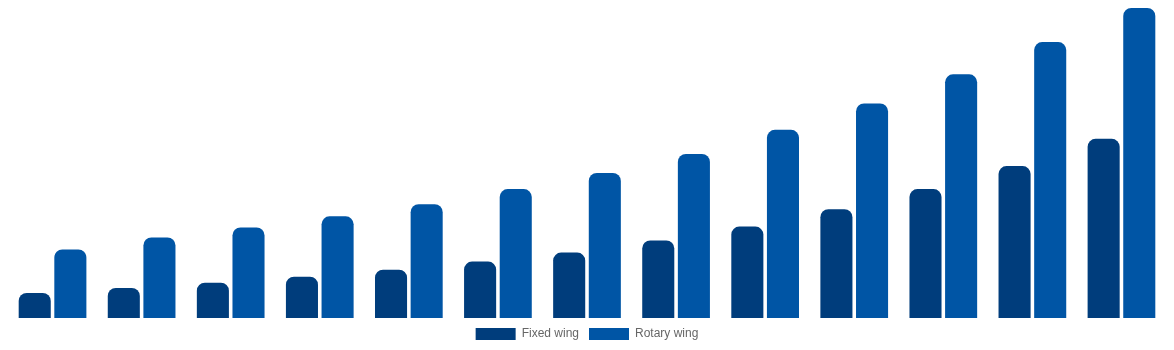 The height and width of the screenshot is (350, 1174). Describe the element at coordinates (550, 333) in the screenshot. I see `legend-label: Fixed wing` at that location.